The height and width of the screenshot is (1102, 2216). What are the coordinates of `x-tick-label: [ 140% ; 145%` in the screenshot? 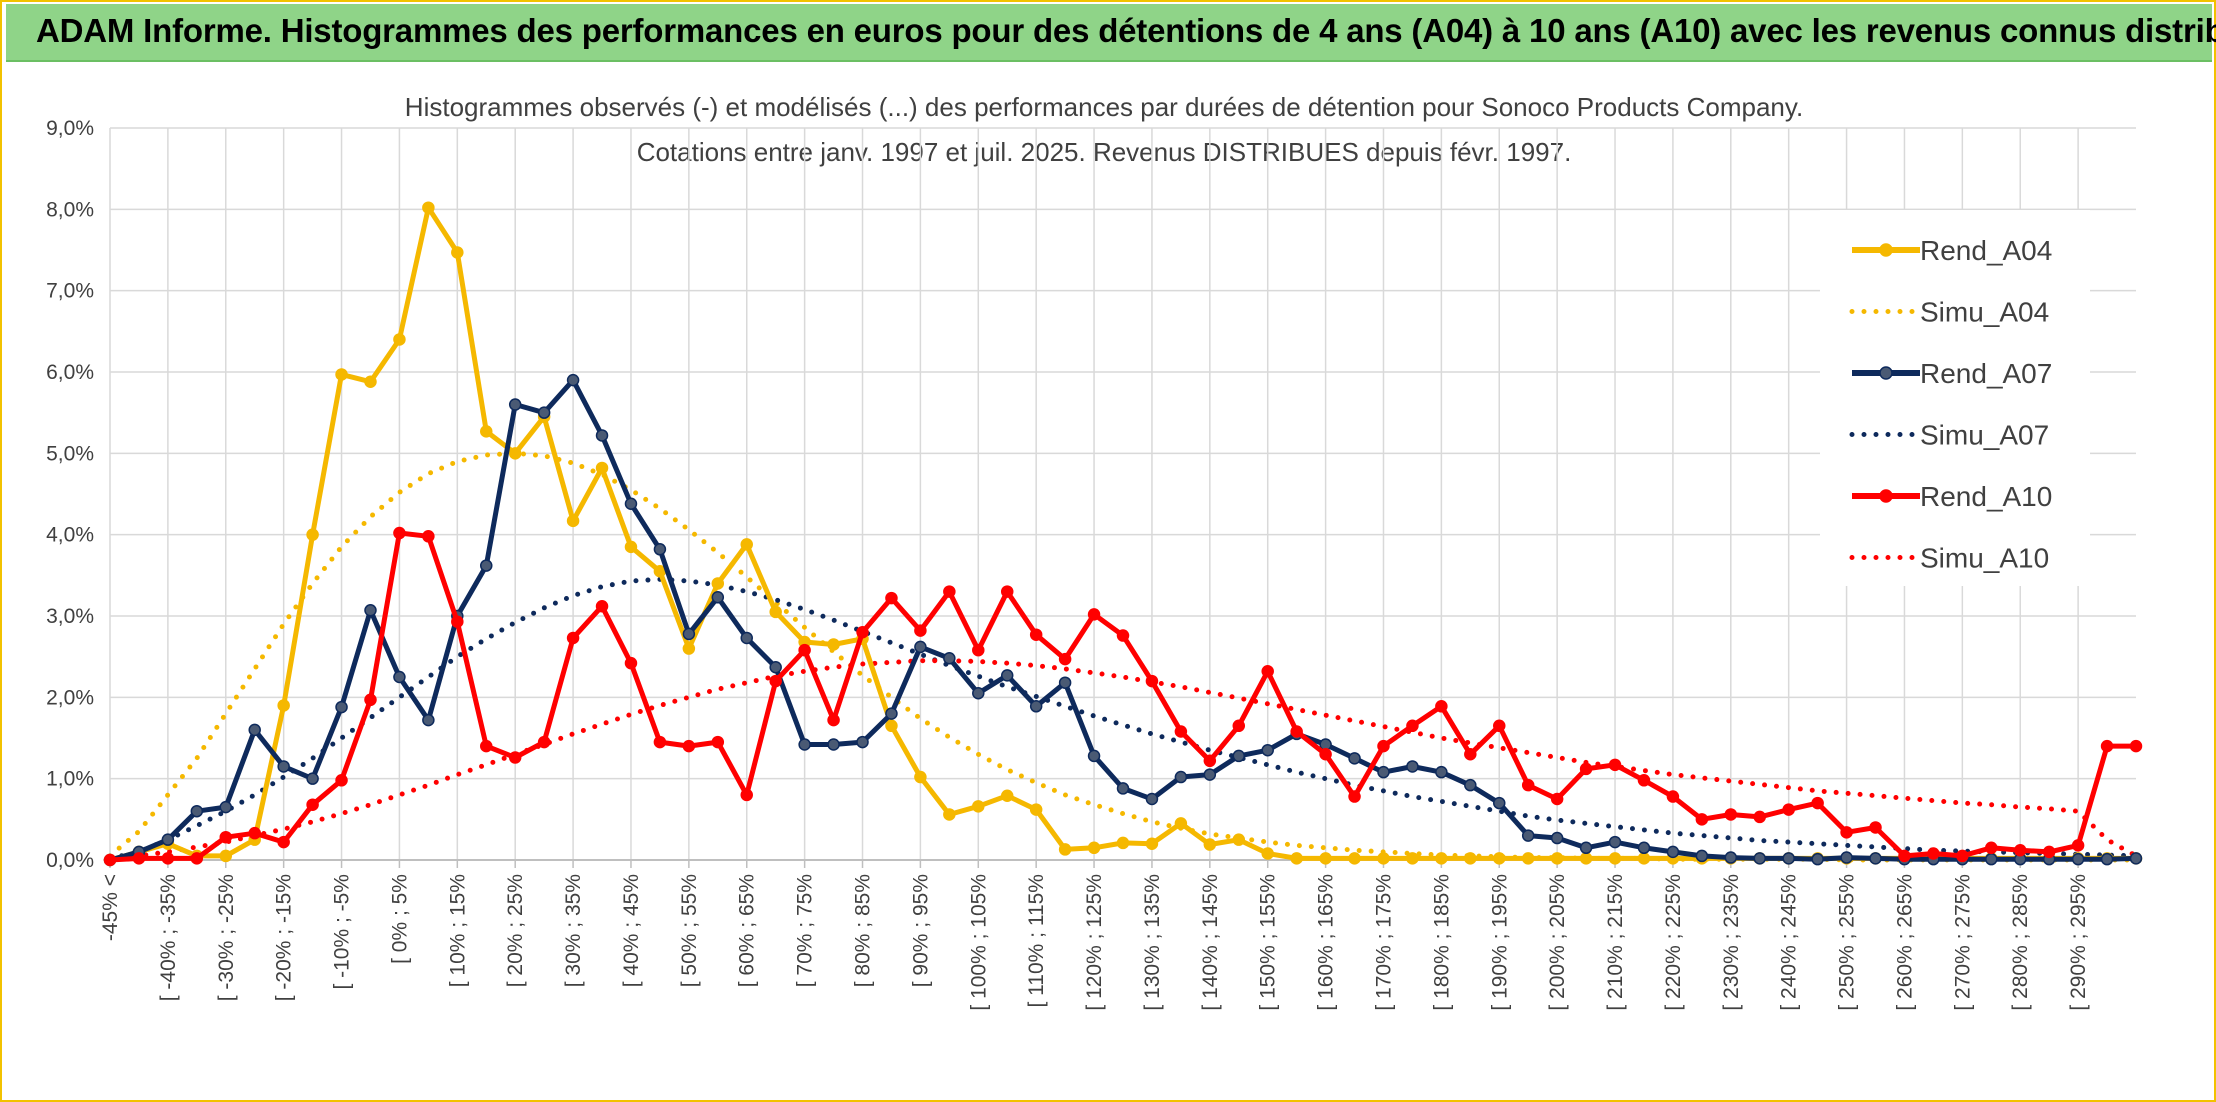 It's located at (1210, 942).